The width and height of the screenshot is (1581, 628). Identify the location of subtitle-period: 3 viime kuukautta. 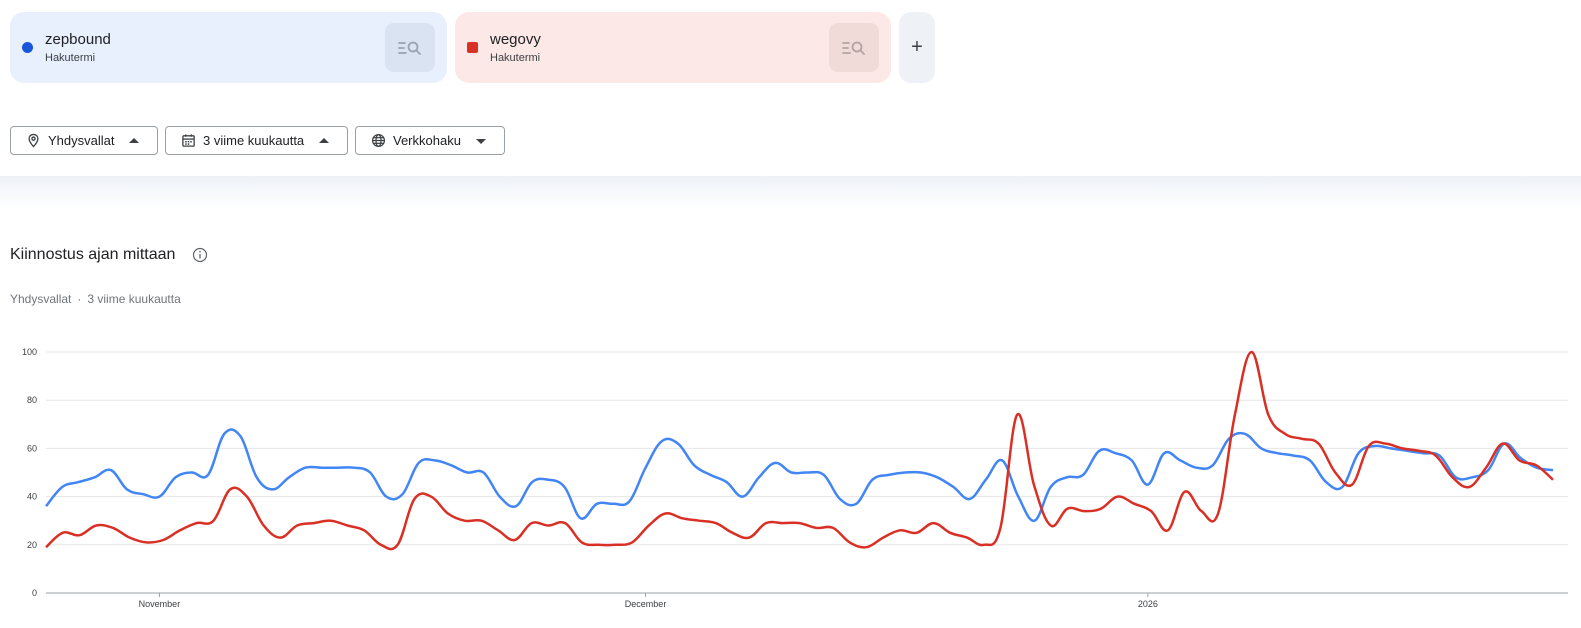
(134, 299).